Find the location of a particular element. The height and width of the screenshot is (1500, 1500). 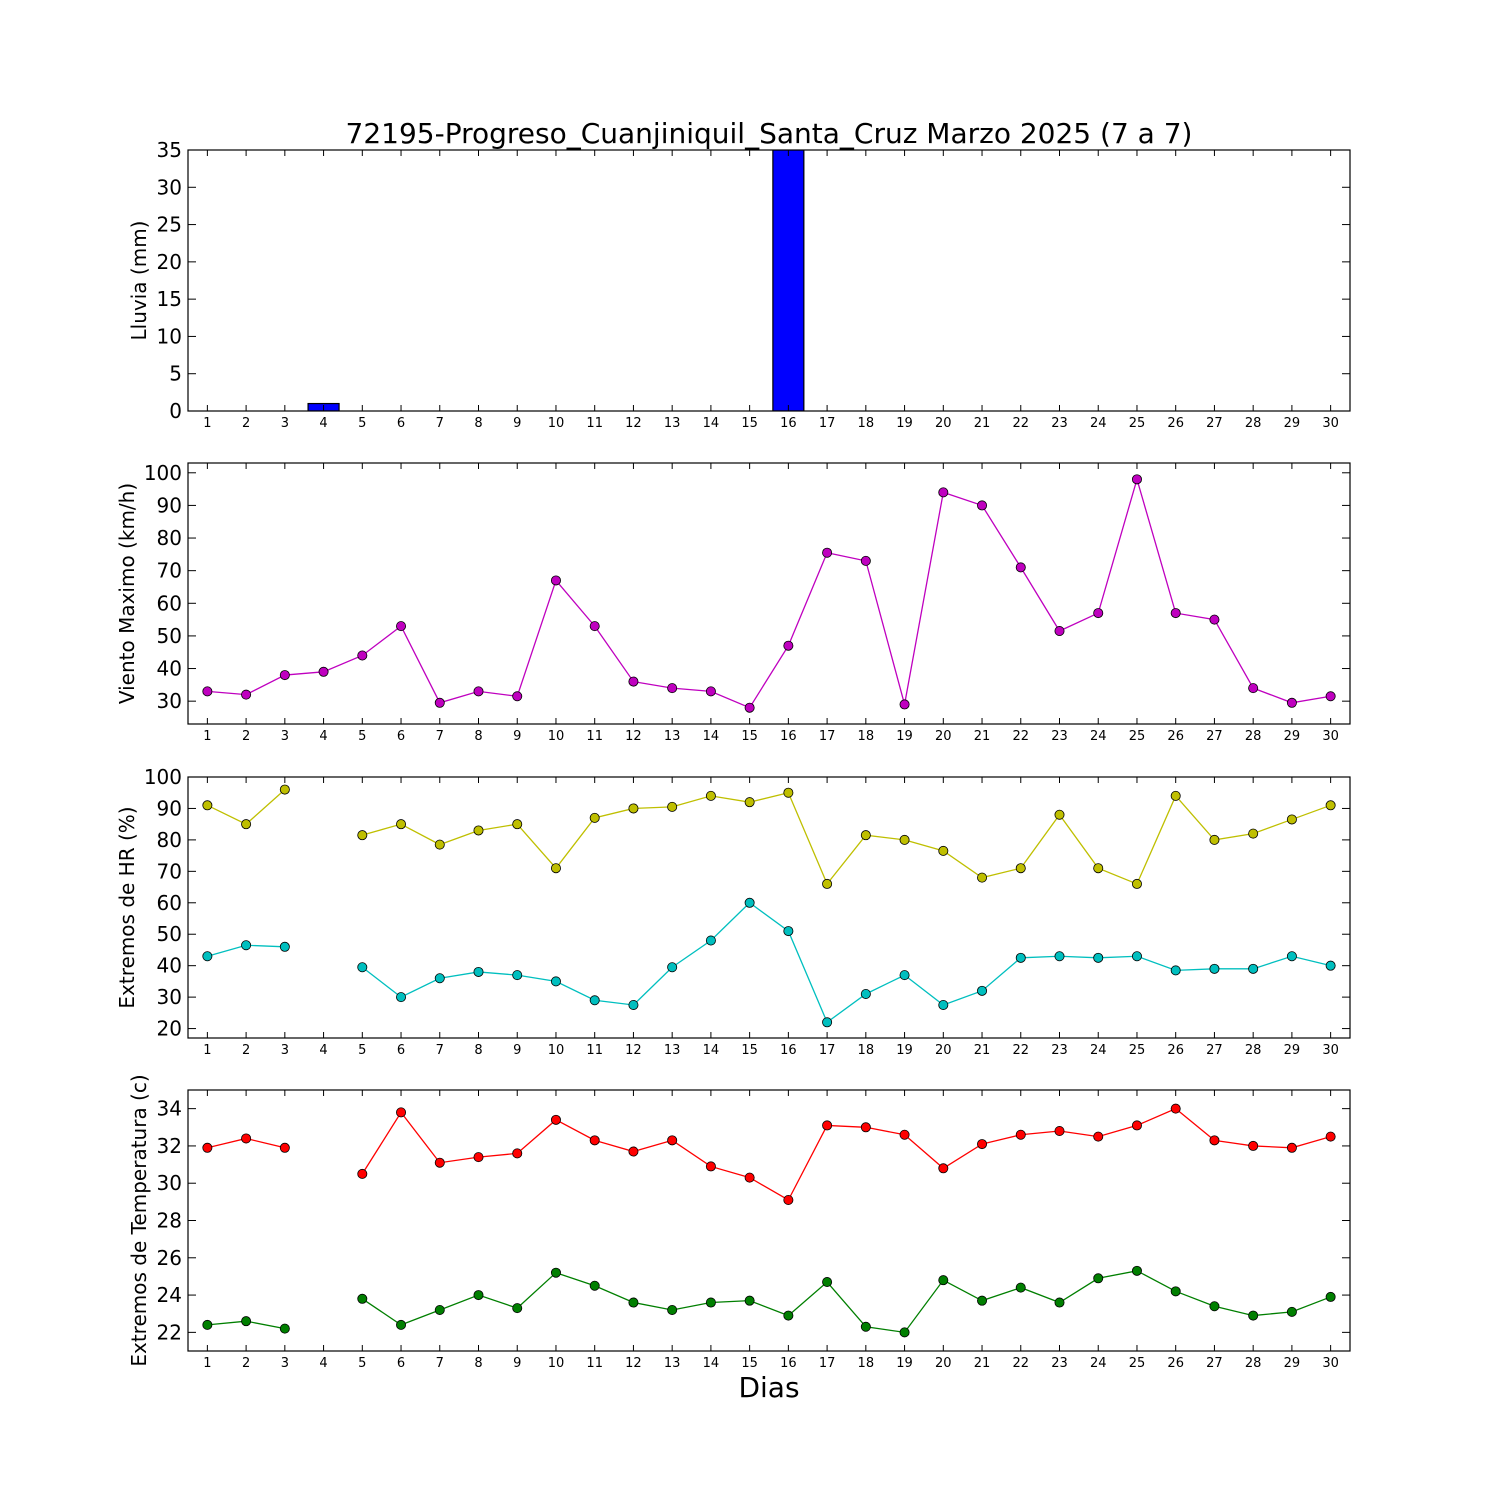

panel-data is located at coordinates (769, 593).